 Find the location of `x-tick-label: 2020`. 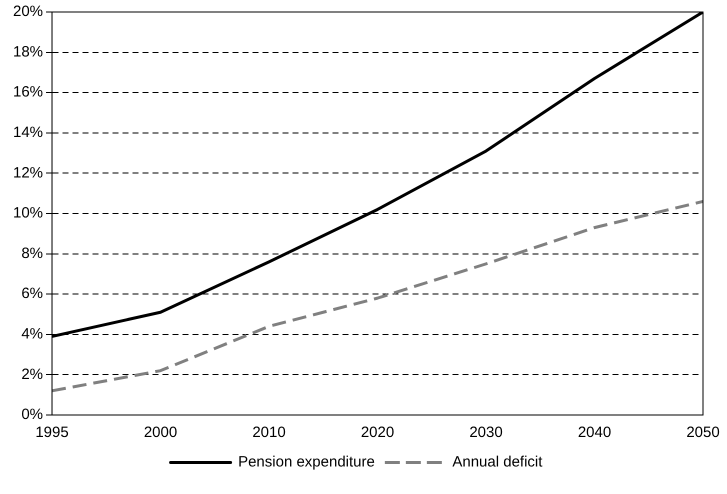

x-tick-label: 2020 is located at coordinates (377, 433).